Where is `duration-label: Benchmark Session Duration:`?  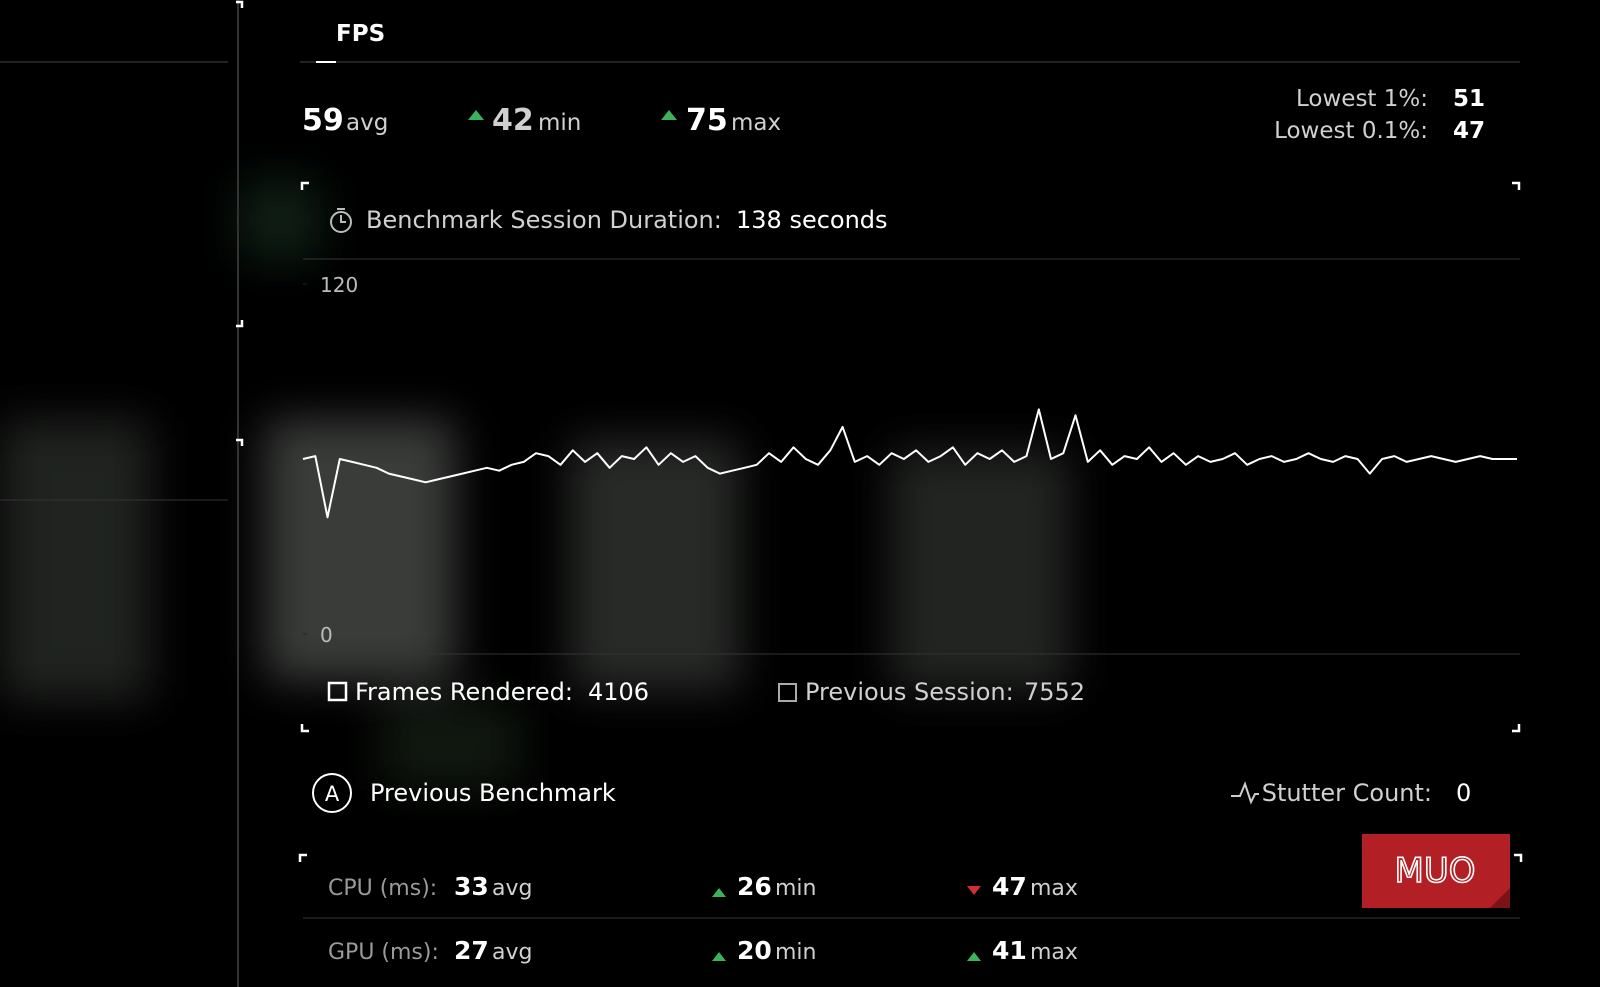
duration-label: Benchmark Session Duration: is located at coordinates (544, 220).